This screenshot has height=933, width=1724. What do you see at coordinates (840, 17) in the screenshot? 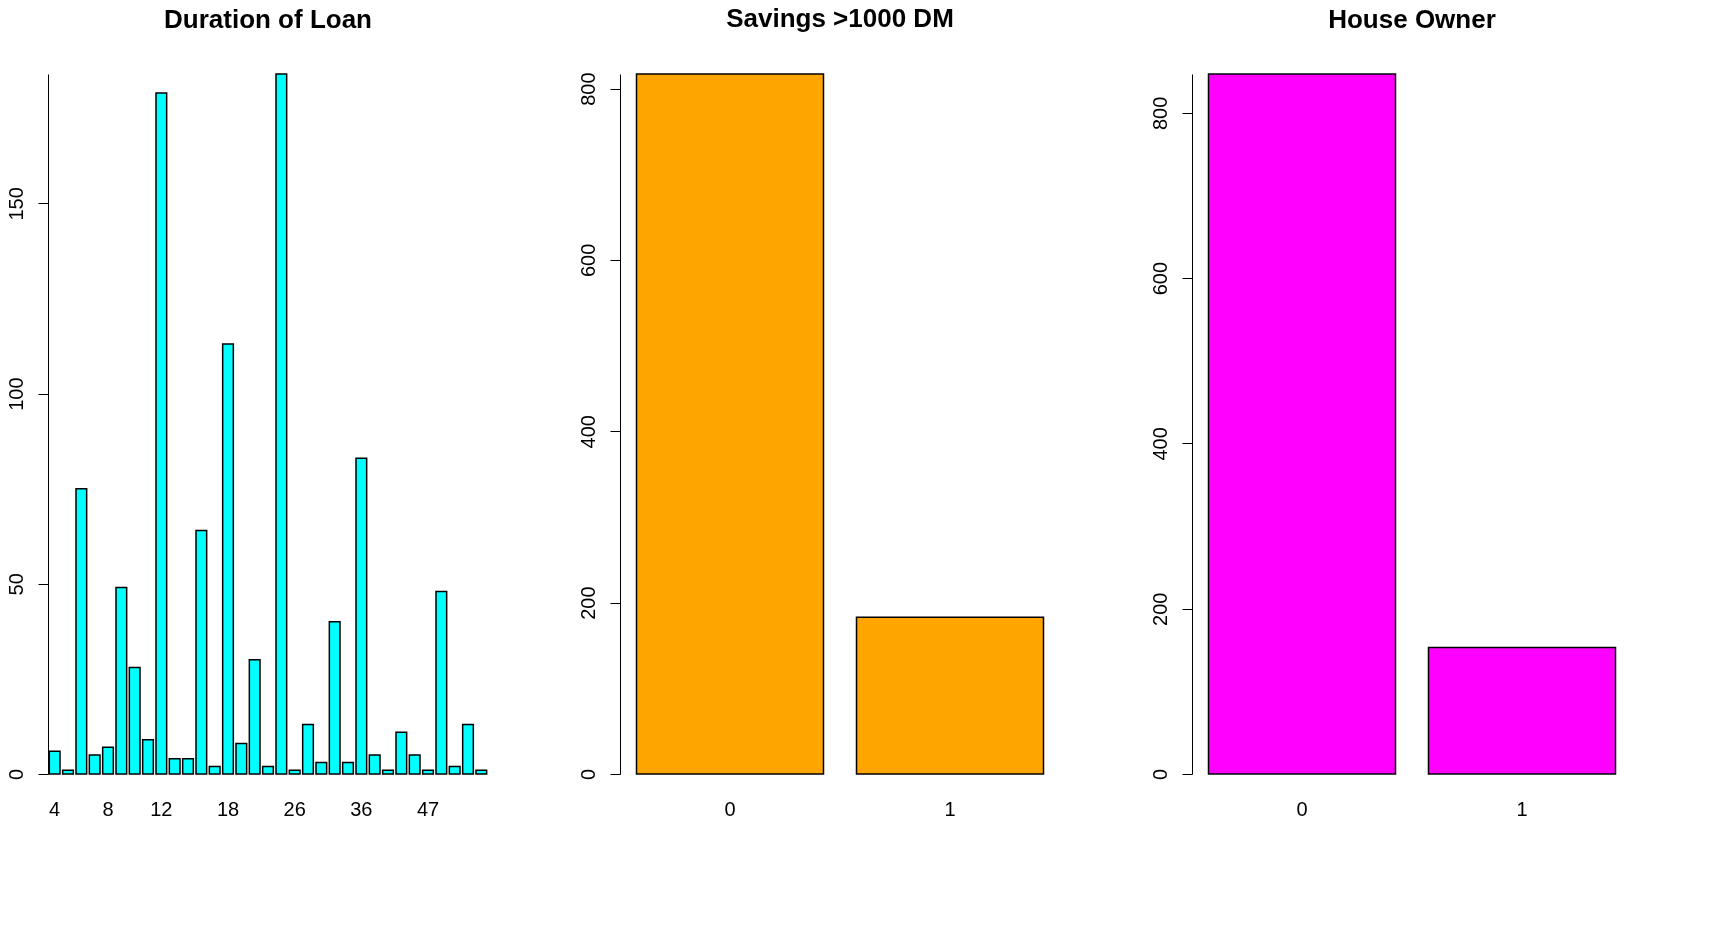
I see `chart-title: Savings >1000 DM` at bounding box center [840, 17].